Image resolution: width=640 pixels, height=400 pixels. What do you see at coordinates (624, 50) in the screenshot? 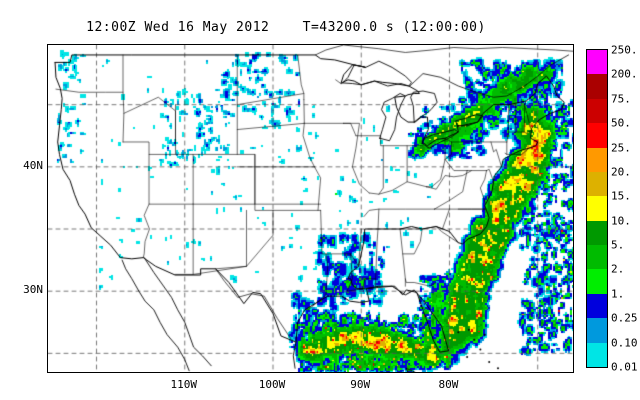
I see `colorbar-tick-0: 250.` at bounding box center [624, 50].